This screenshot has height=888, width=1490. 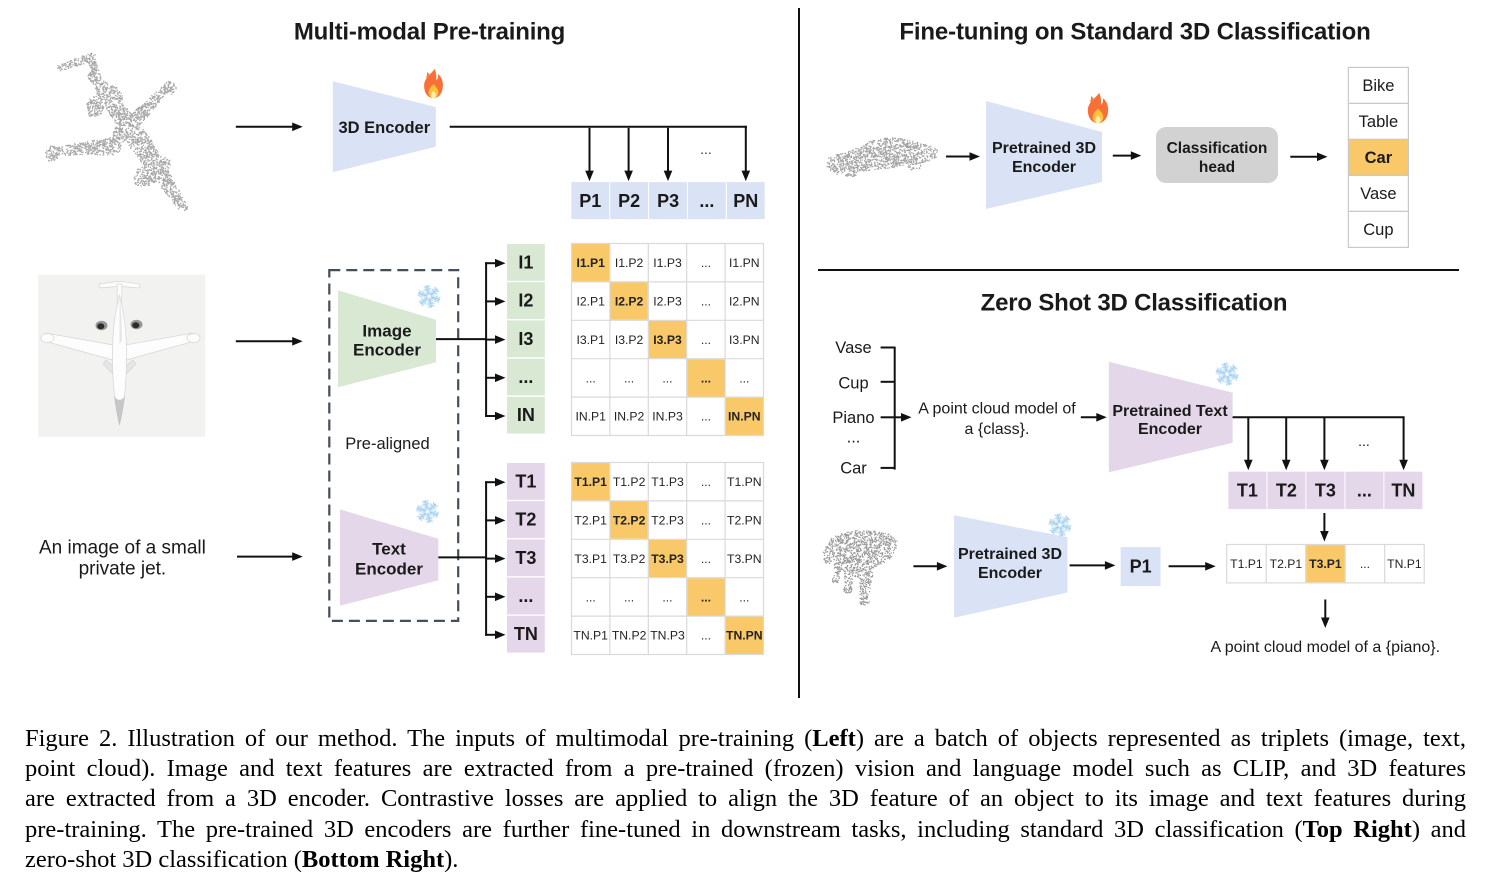 What do you see at coordinates (590, 417) in the screenshot?
I see `svg-text: IN.P1` at bounding box center [590, 417].